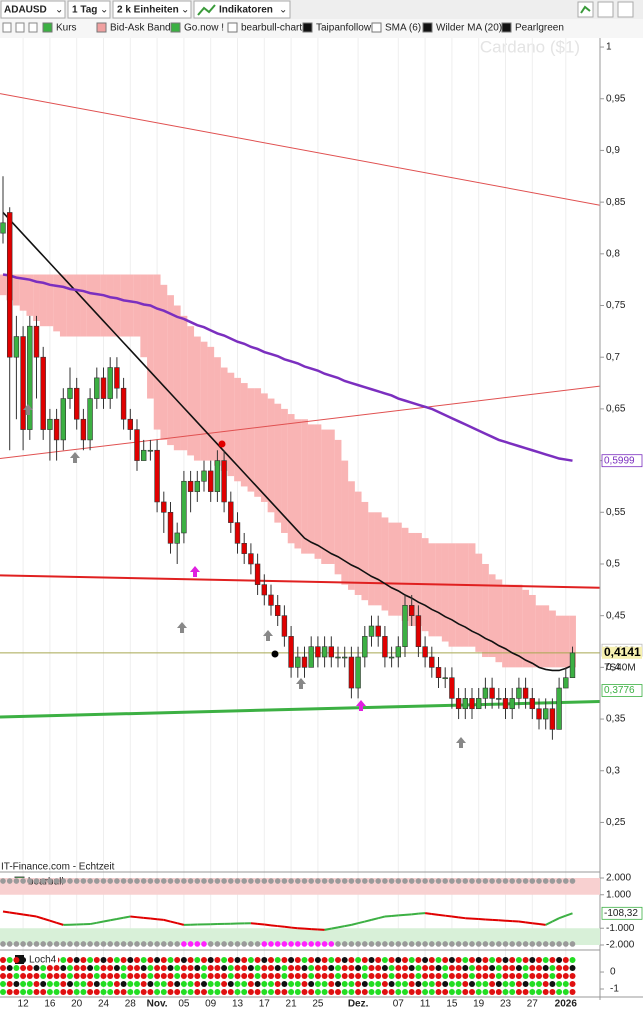 The width and height of the screenshot is (643, 1016). I want to click on x-tick-label: 16, so click(50, 1004).